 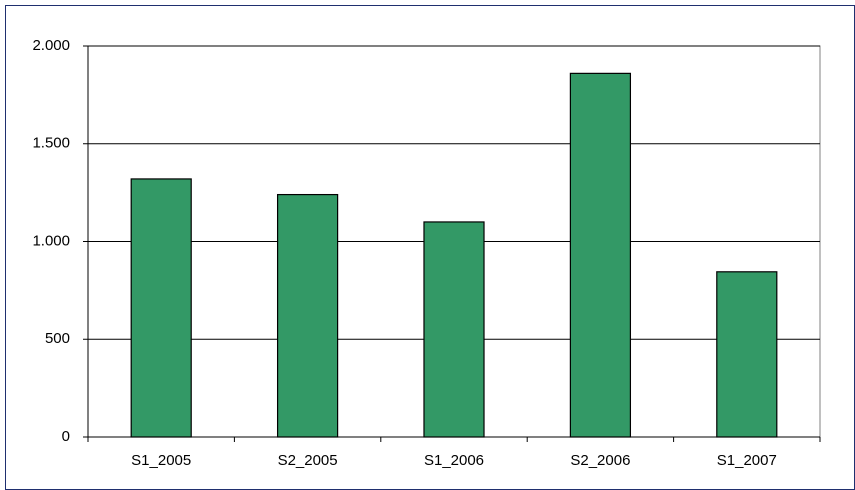 What do you see at coordinates (454, 460) in the screenshot?
I see `x-tick-label: S1_2006` at bounding box center [454, 460].